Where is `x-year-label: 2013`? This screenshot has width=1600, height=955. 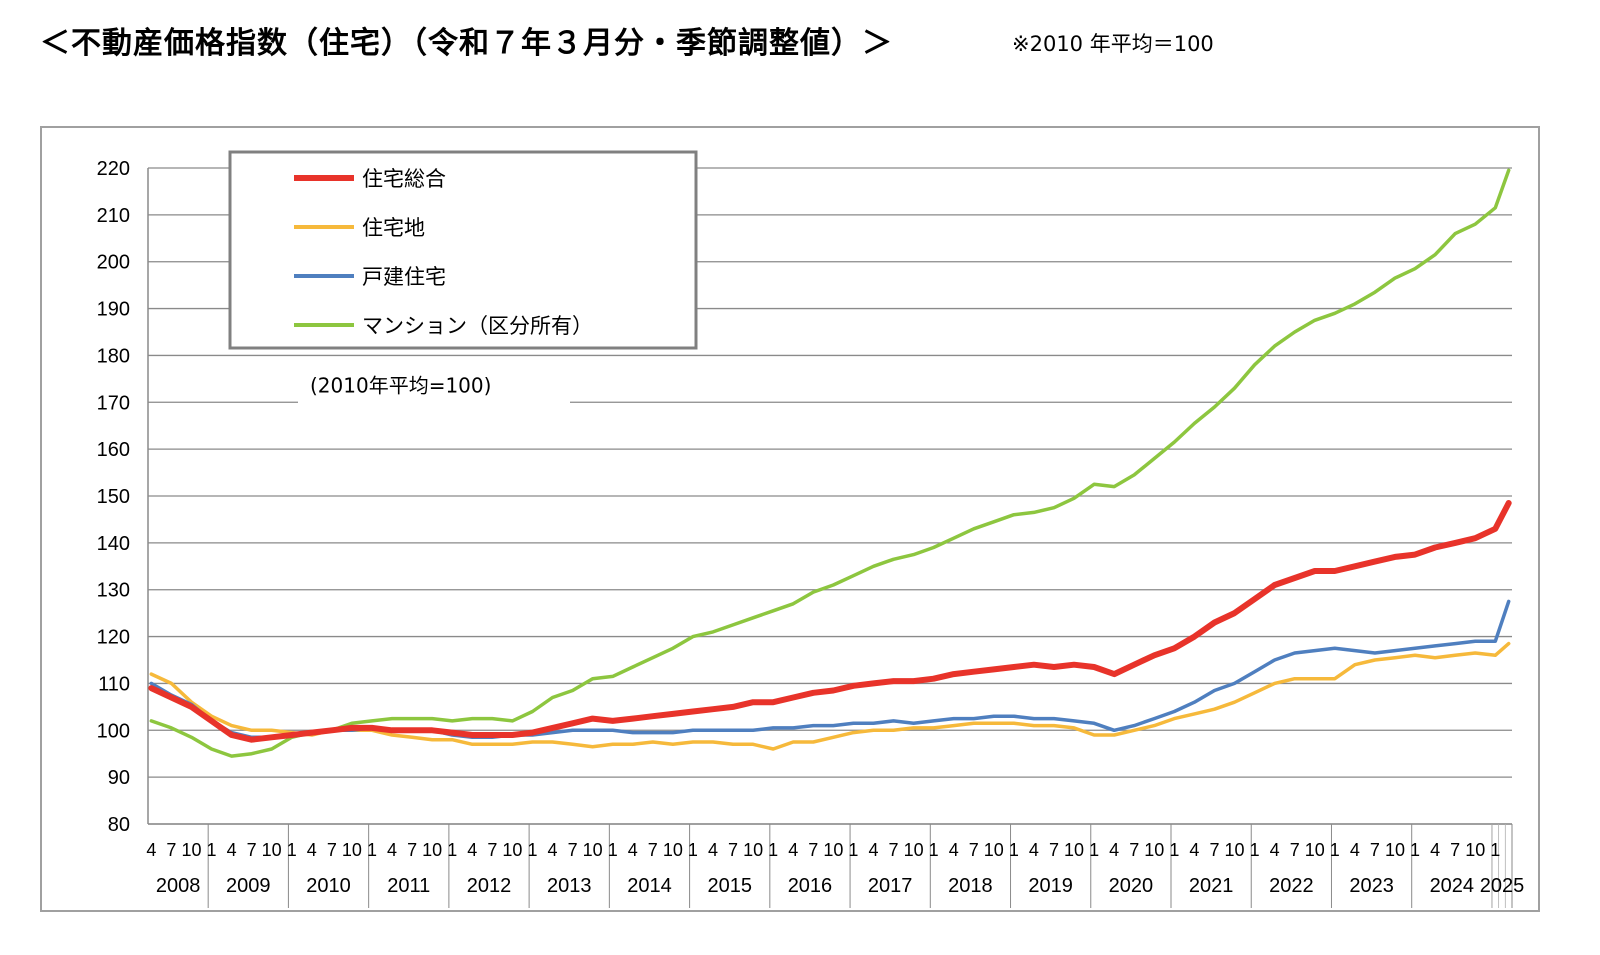 x-year-label: 2013 is located at coordinates (569, 886).